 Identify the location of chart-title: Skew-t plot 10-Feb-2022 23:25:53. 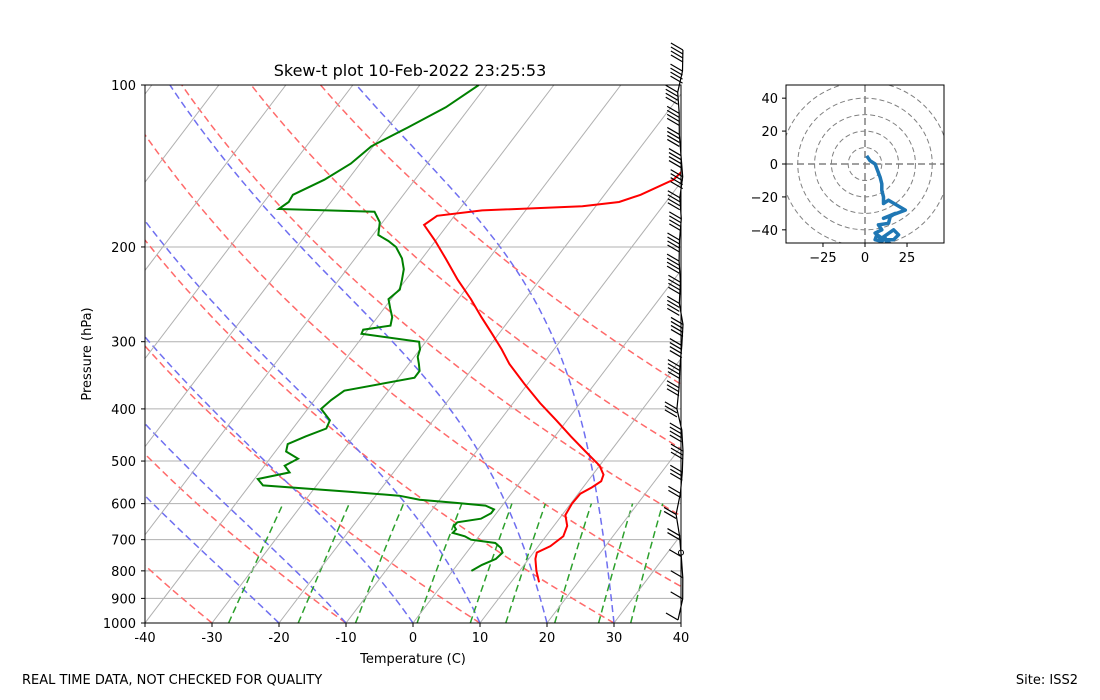
(410, 70).